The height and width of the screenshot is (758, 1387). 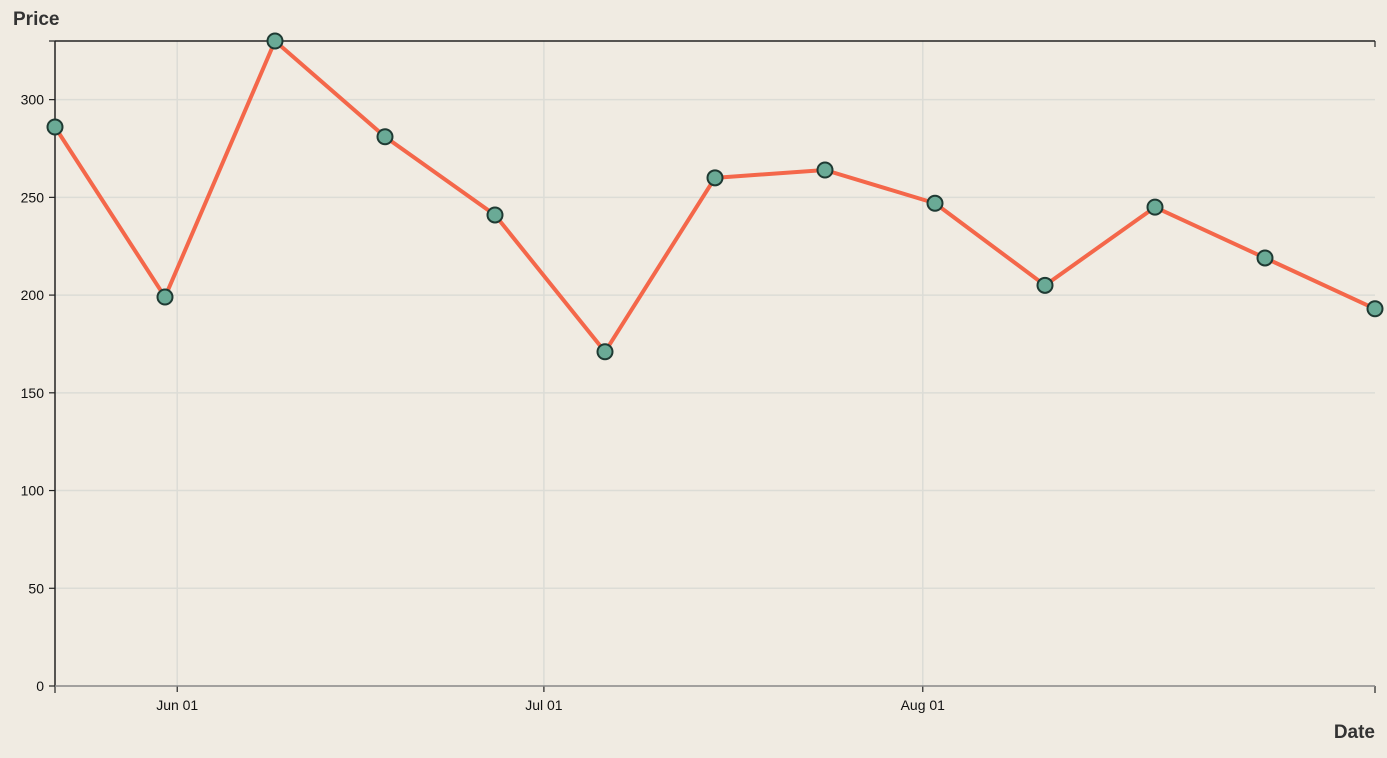 I want to click on y-tick-label: 250, so click(x=33, y=197).